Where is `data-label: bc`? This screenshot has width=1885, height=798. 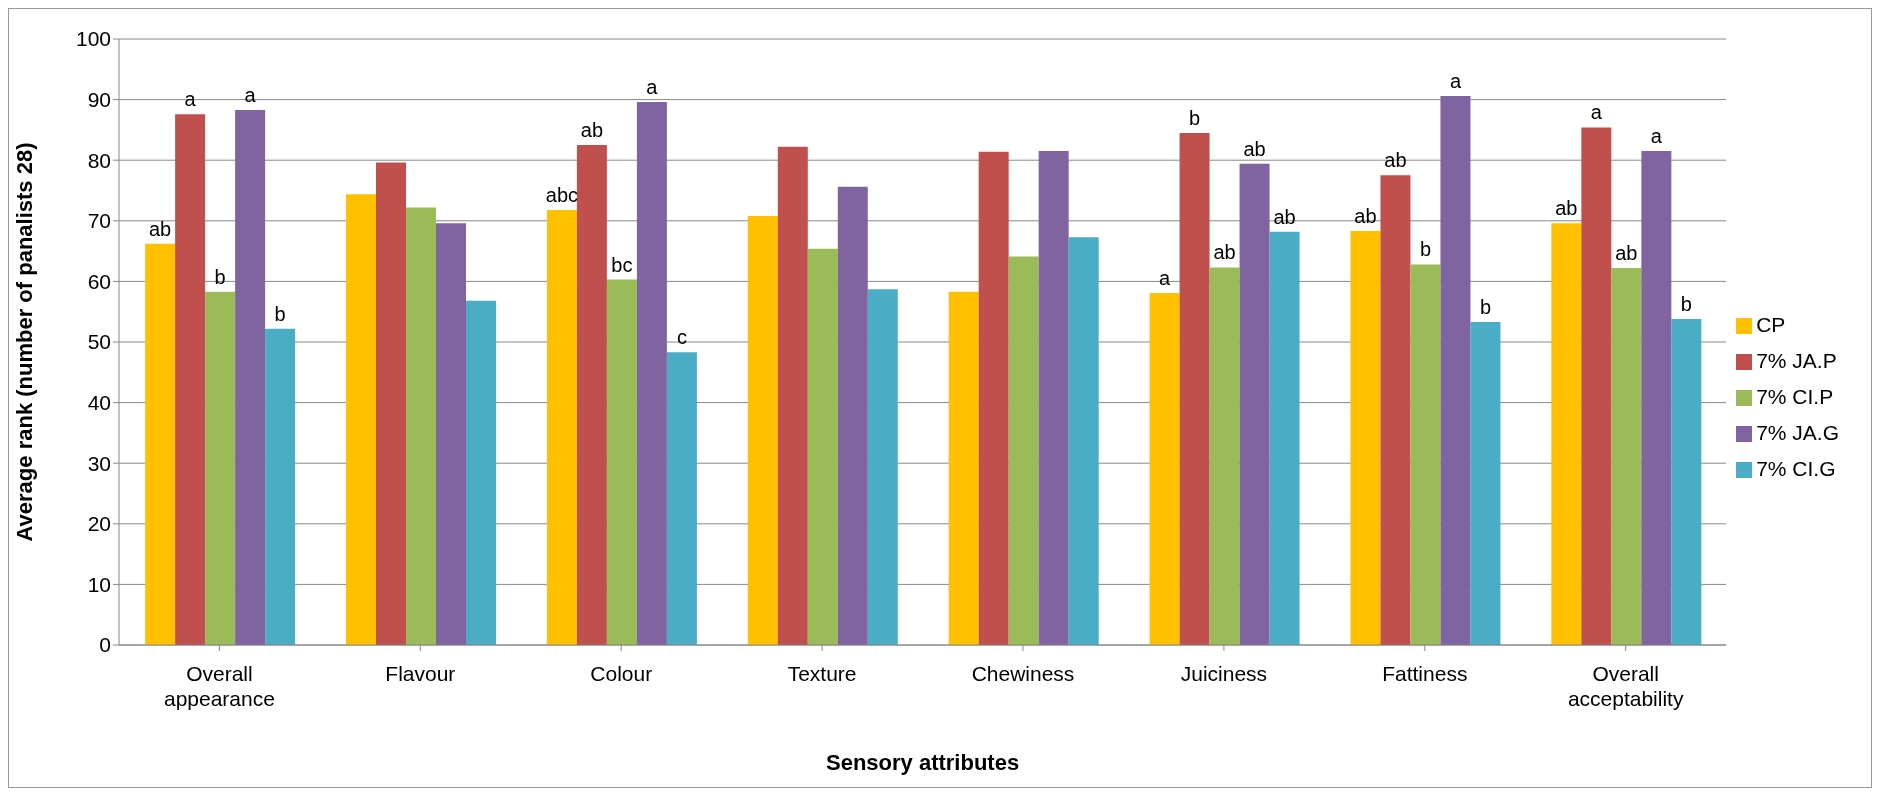
data-label: bc is located at coordinates (622, 264).